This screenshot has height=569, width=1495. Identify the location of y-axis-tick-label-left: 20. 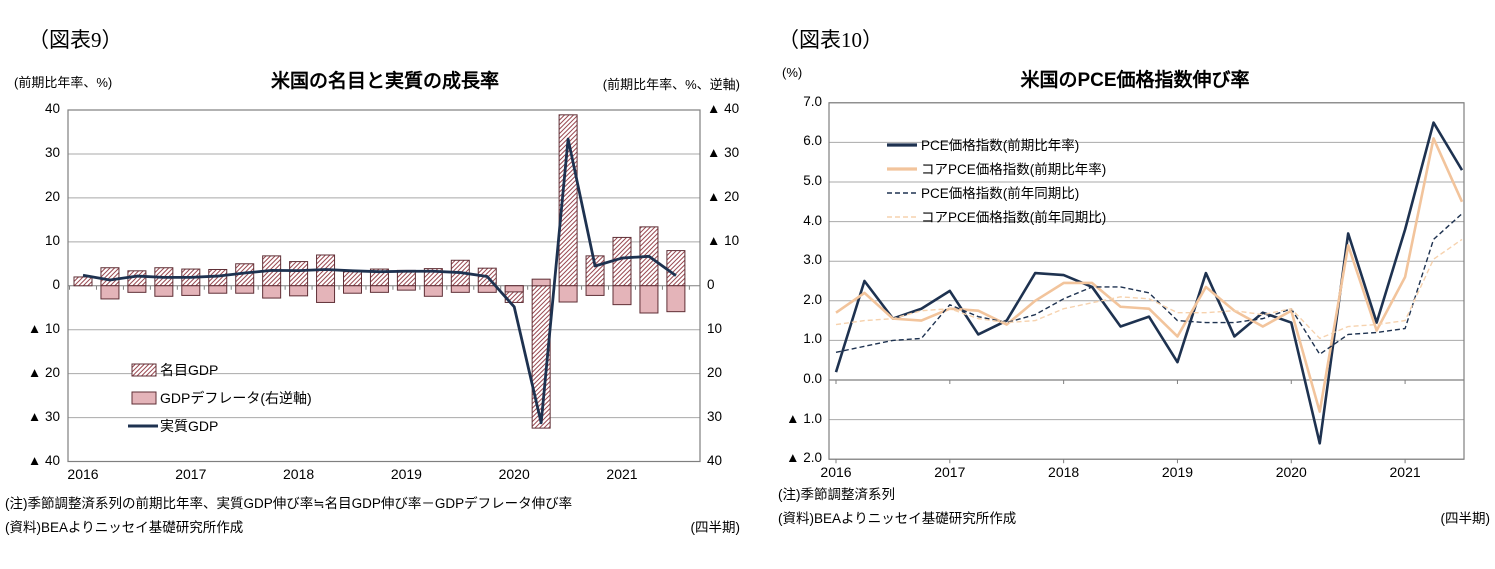
(52, 196).